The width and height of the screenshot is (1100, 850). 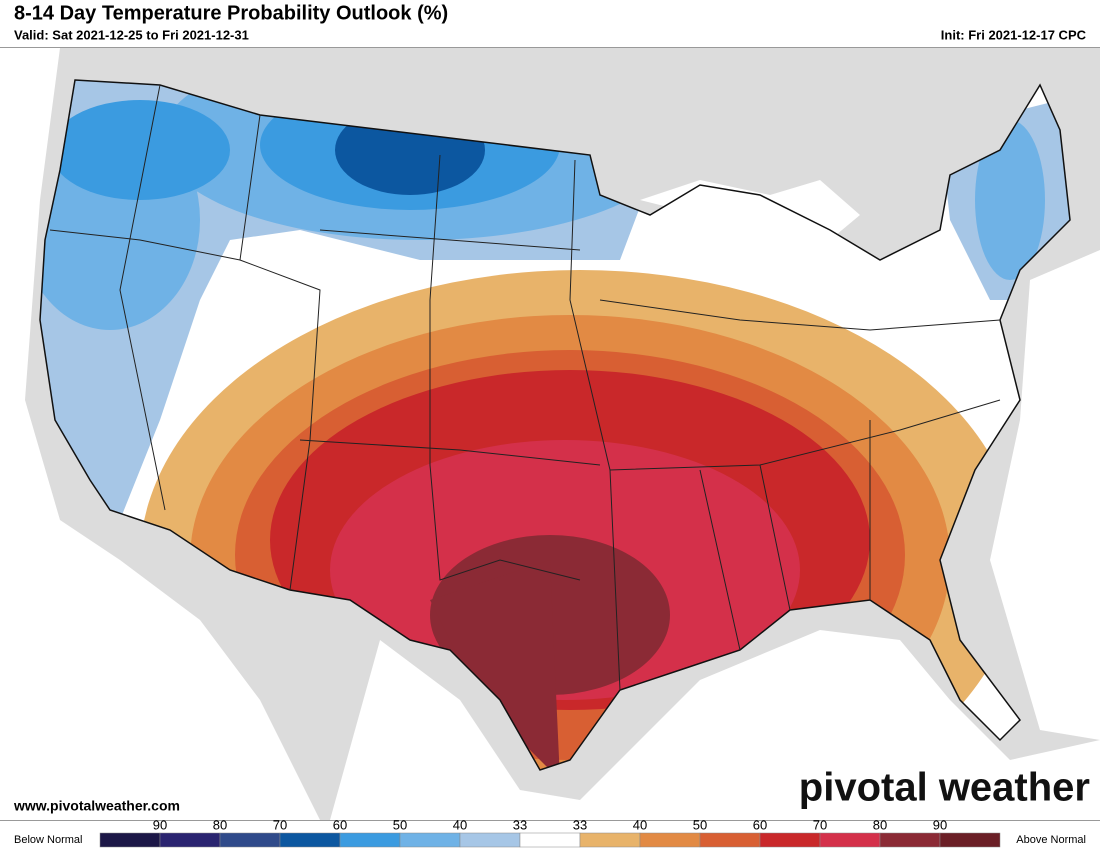 I want to click on website: www.pivotalweather.com, so click(x=96, y=806).